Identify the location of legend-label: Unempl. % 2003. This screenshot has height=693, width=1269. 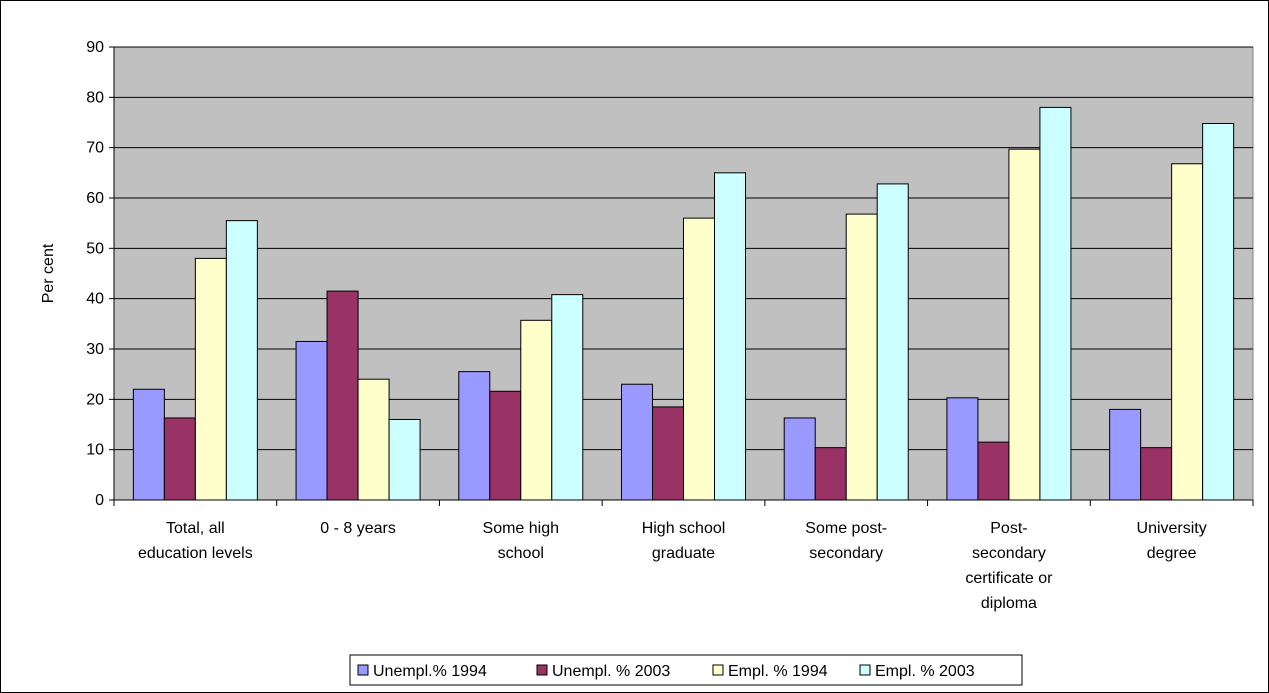
(611, 671).